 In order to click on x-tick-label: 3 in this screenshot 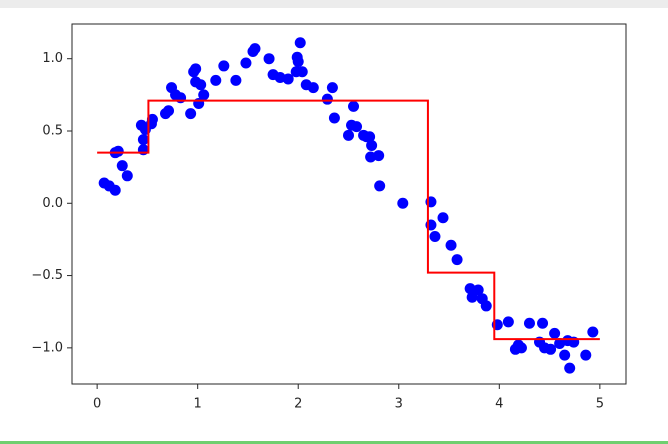, I will do `click(399, 404)`.